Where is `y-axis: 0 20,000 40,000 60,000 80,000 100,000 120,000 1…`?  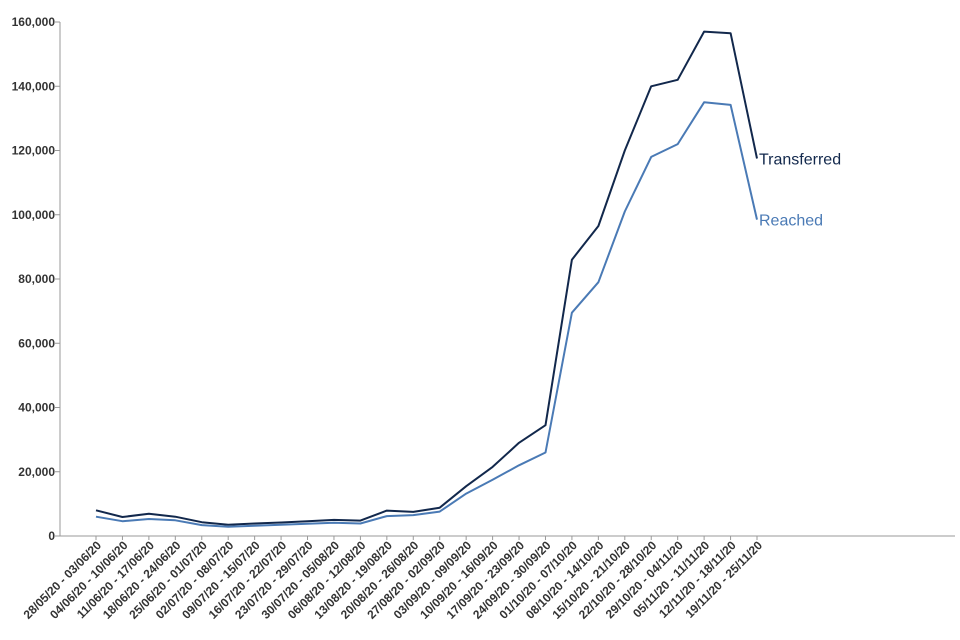 y-axis: 0 20,000 40,000 60,000 80,000 100,000 120,000 1… is located at coordinates (36, 279).